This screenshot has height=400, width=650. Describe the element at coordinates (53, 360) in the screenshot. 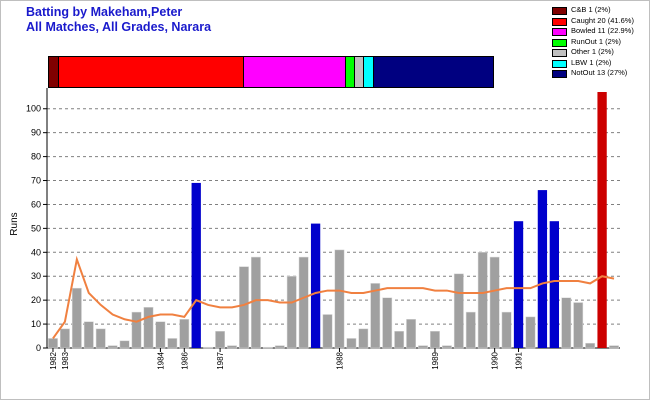

I see `season-label: 1982` at that location.